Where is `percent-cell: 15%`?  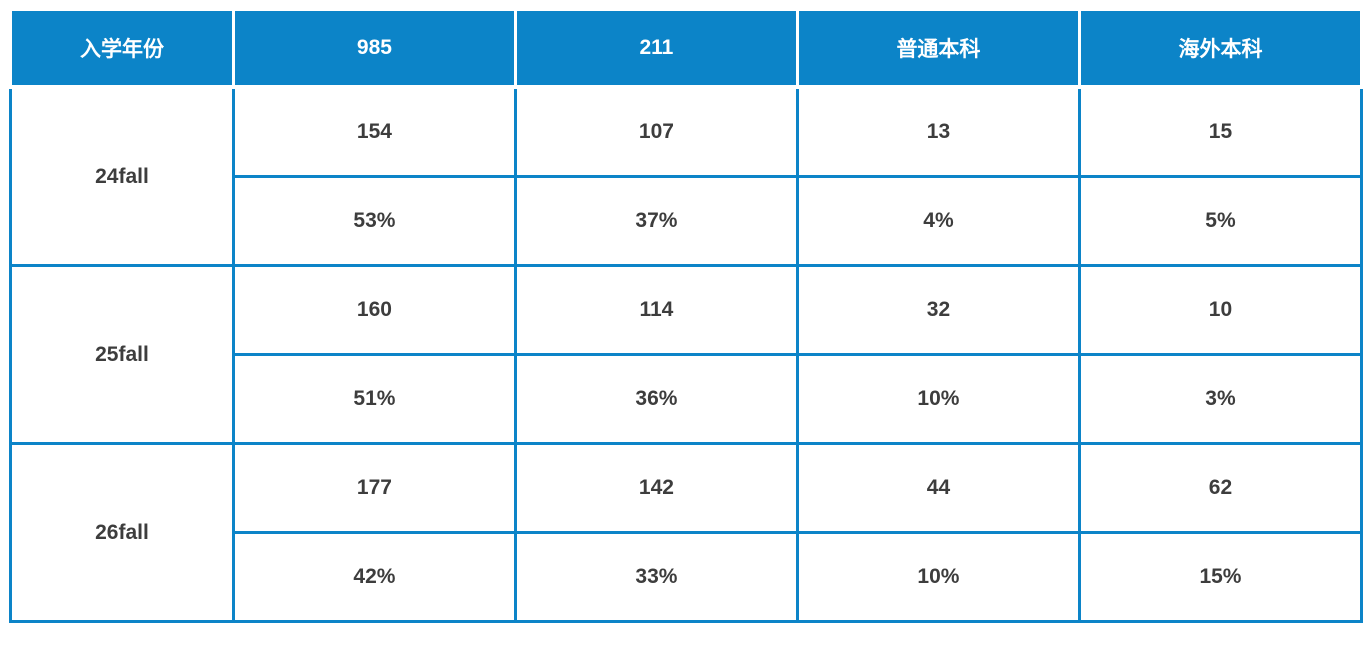 percent-cell: 15% is located at coordinates (1220, 577).